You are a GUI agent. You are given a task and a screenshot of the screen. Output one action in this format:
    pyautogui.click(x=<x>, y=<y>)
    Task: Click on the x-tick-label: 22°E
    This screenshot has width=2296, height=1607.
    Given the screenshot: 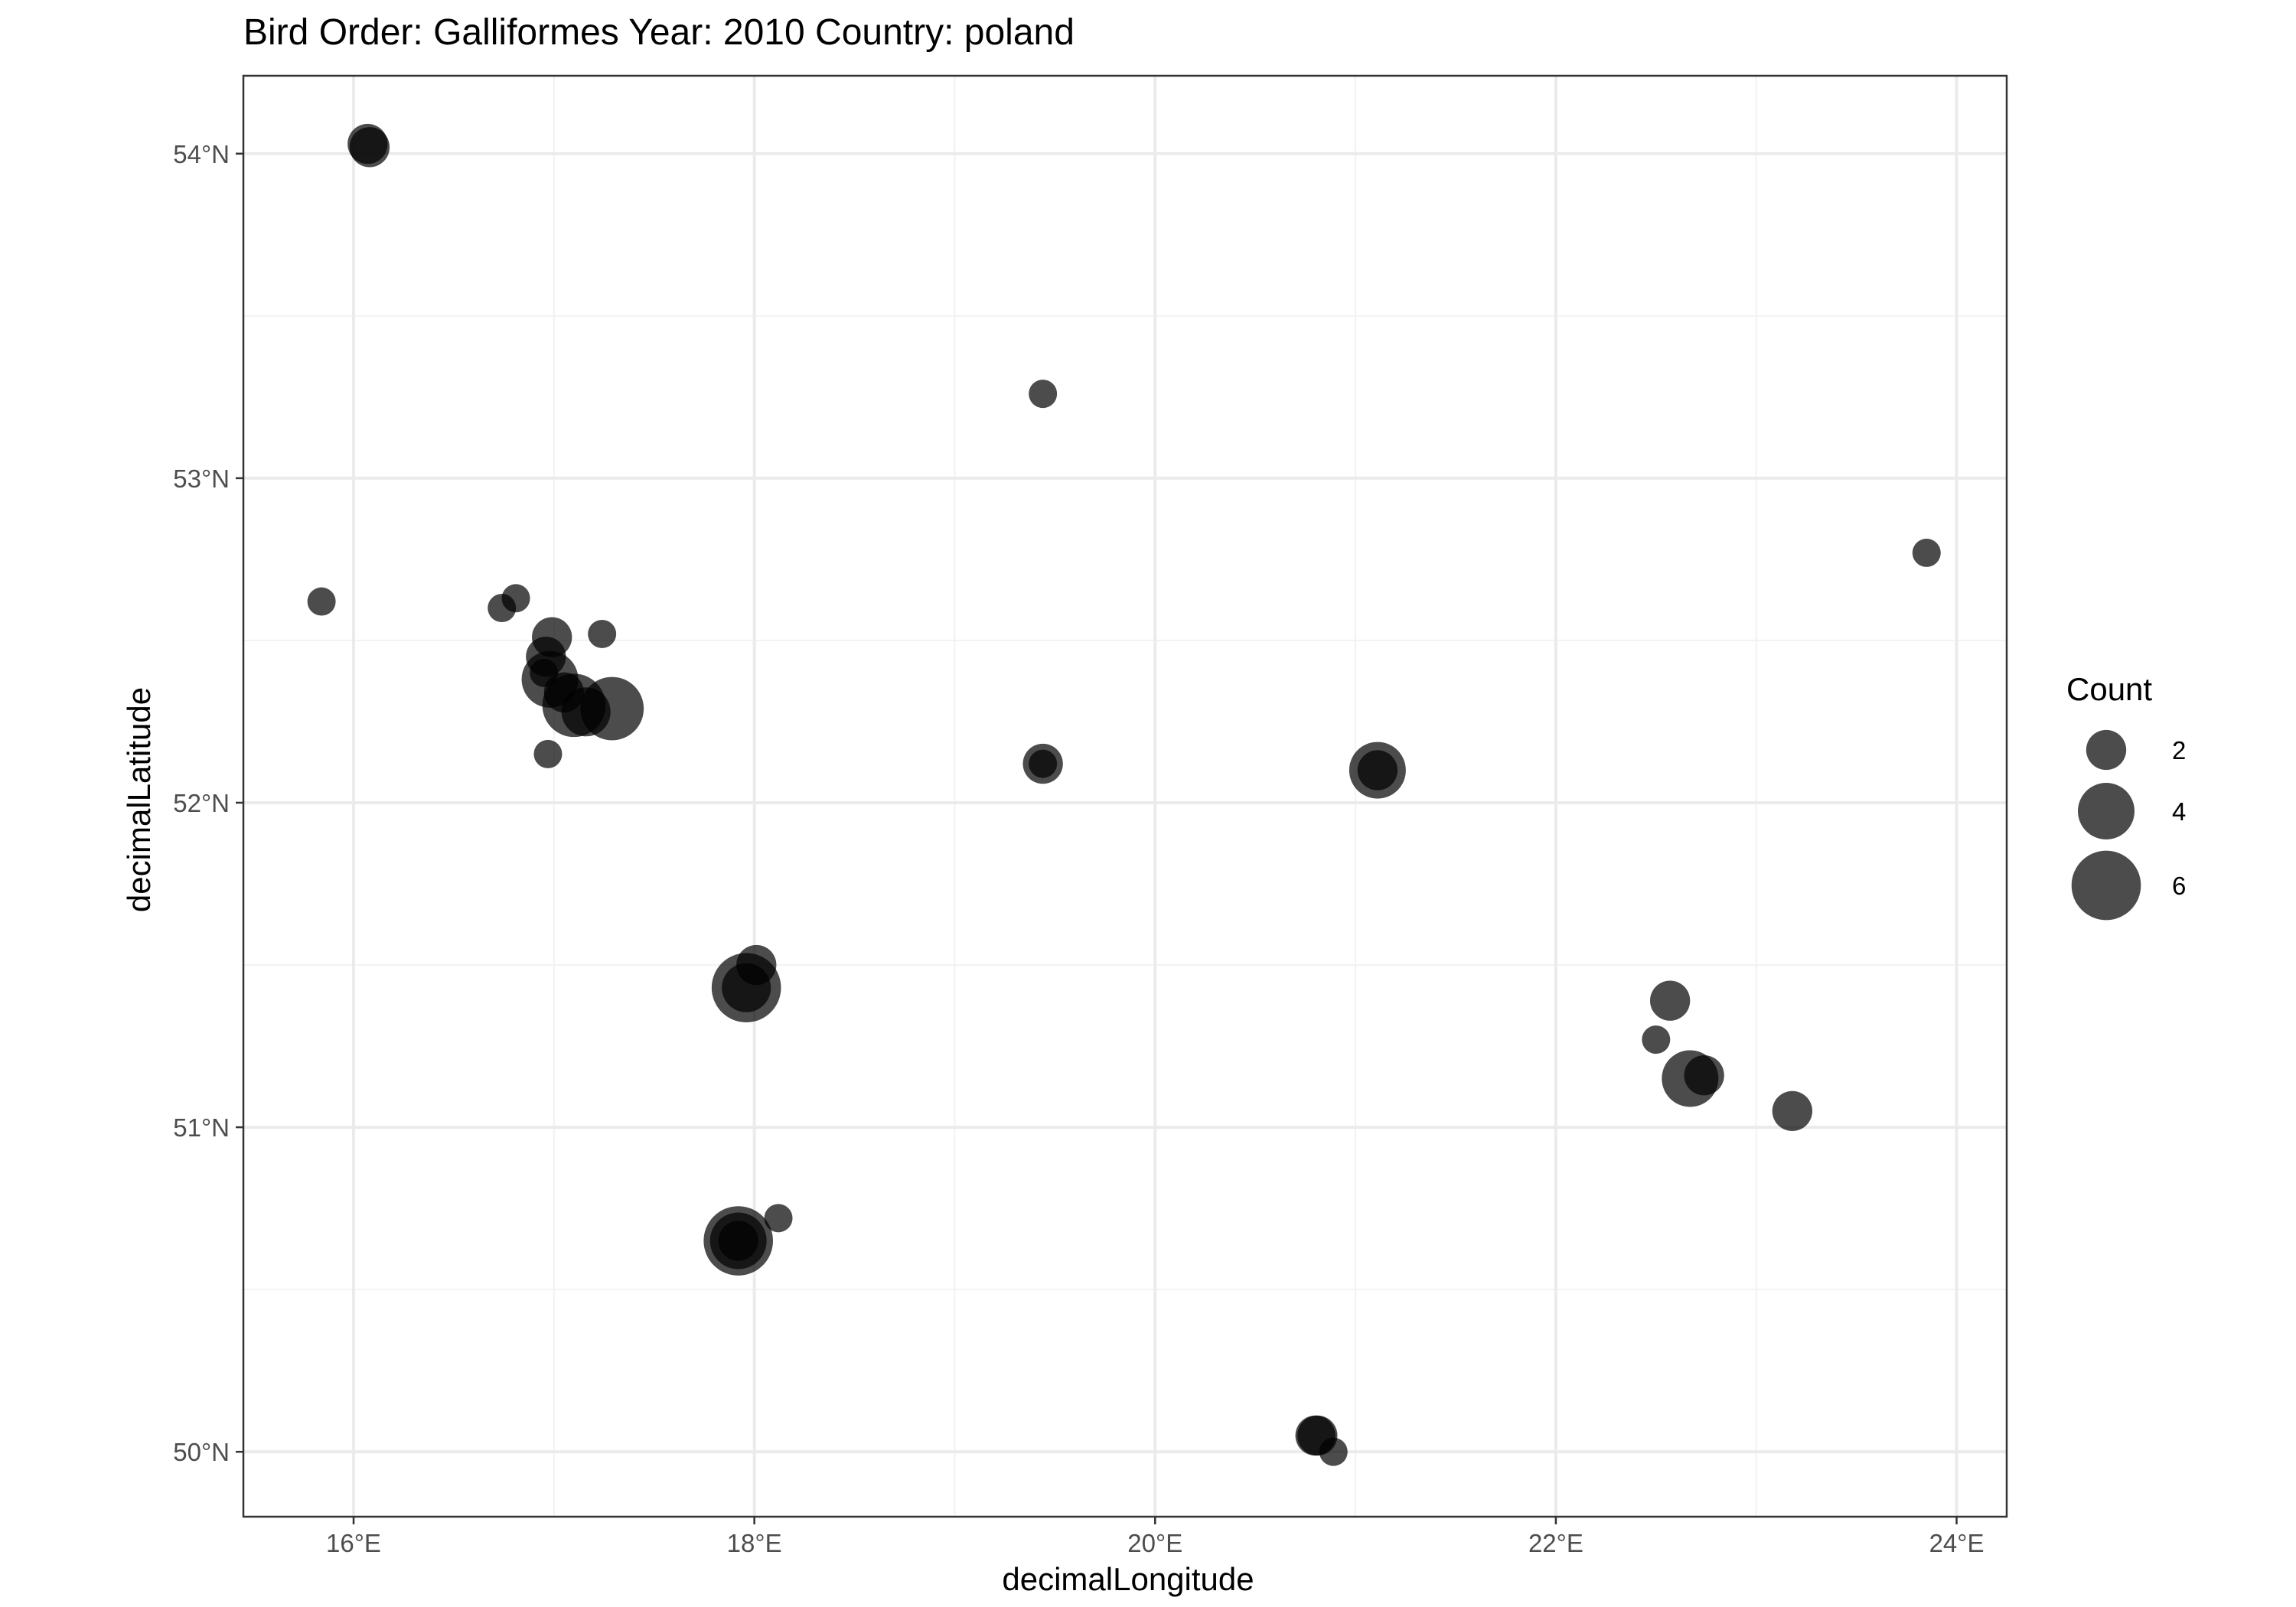 What is the action you would take?
    pyautogui.click(x=1555, y=1543)
    